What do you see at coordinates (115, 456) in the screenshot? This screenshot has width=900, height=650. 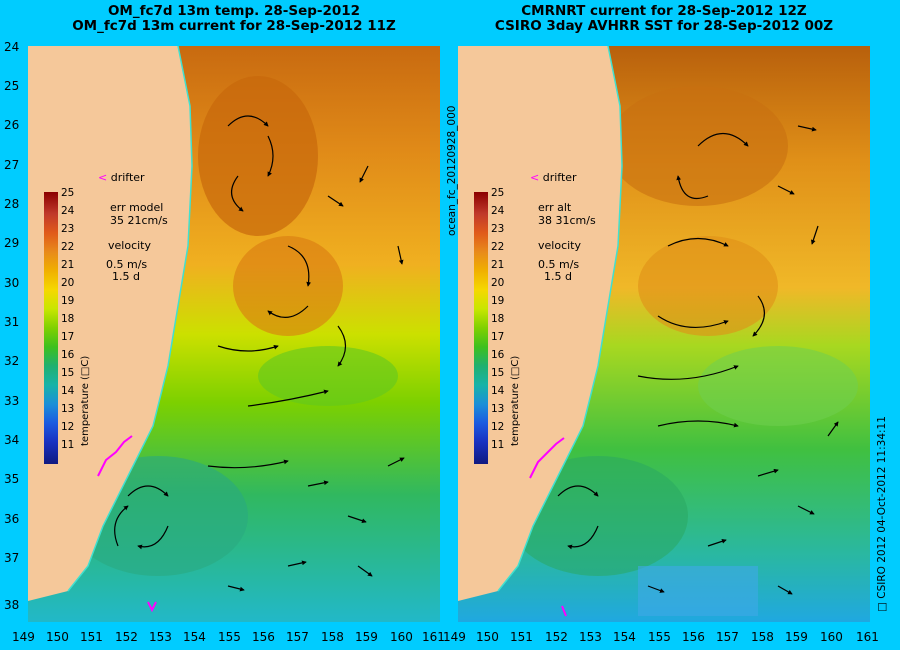 I see `left-drifter-track` at bounding box center [115, 456].